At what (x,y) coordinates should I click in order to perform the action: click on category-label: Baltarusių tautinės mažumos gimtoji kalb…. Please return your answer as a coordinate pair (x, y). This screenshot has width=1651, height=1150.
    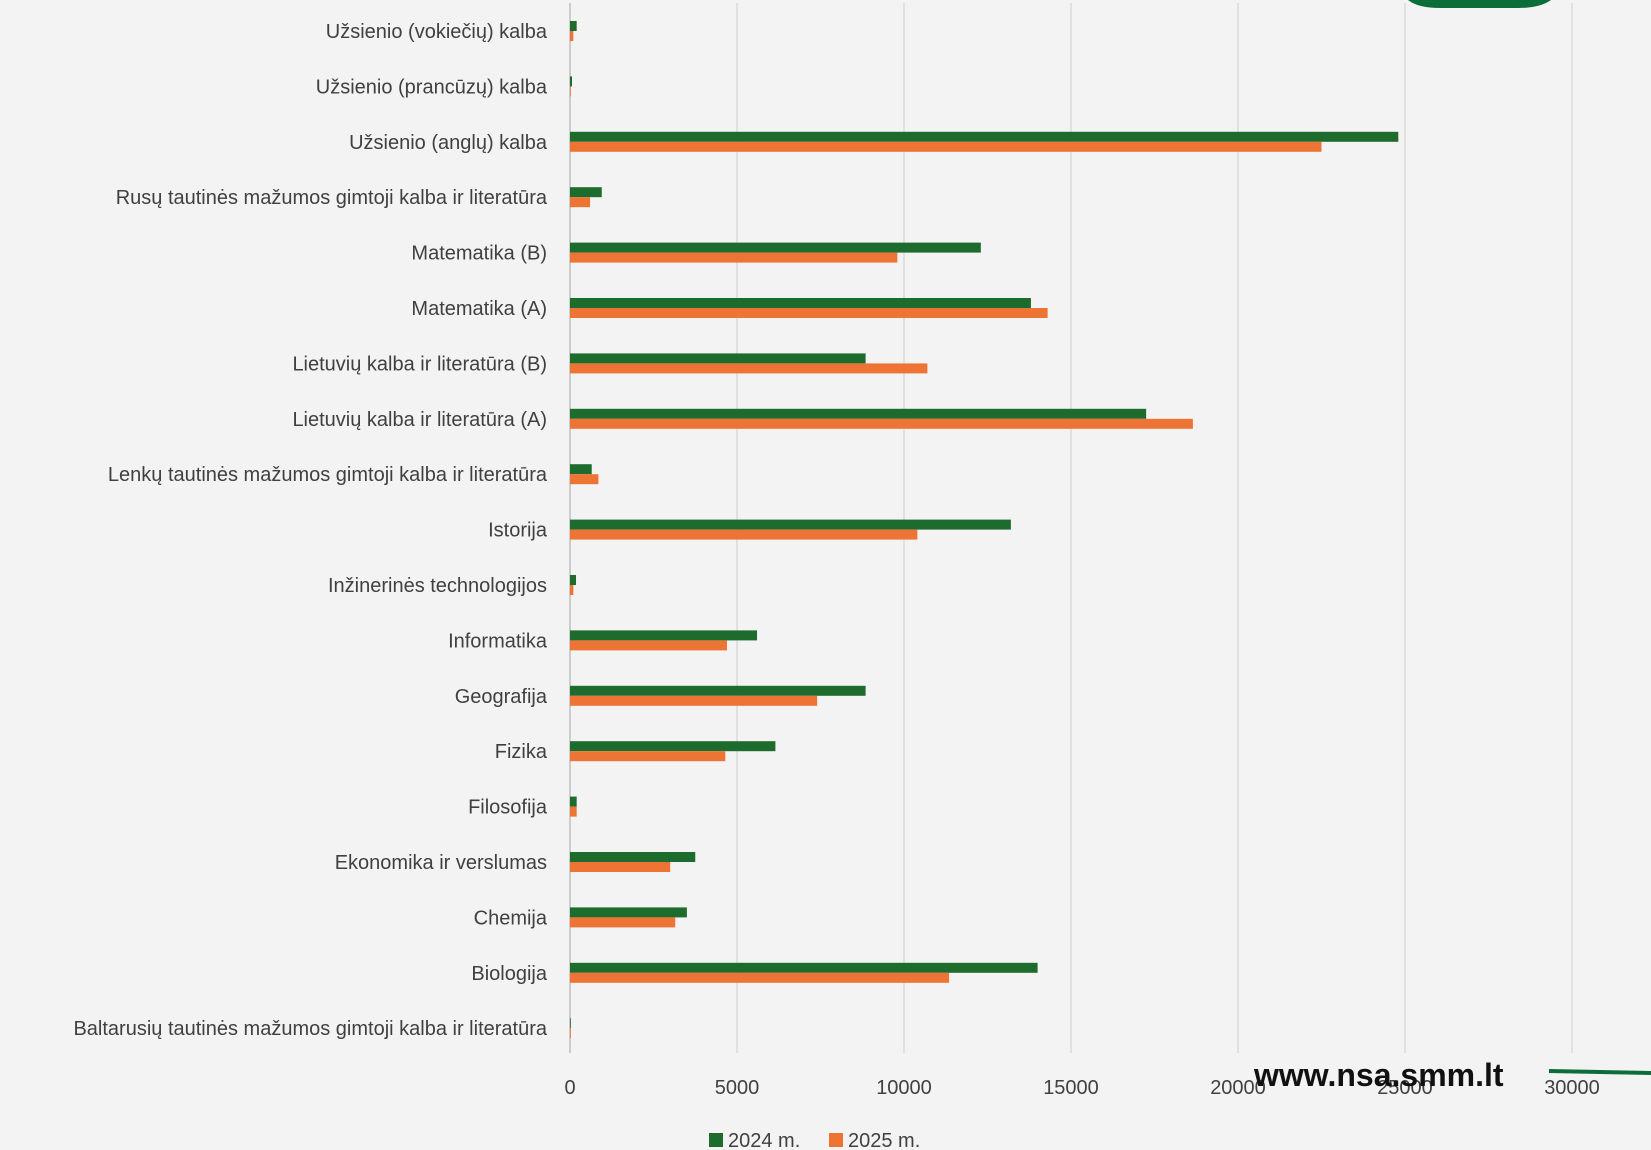
    Looking at the image, I should click on (310, 1029).